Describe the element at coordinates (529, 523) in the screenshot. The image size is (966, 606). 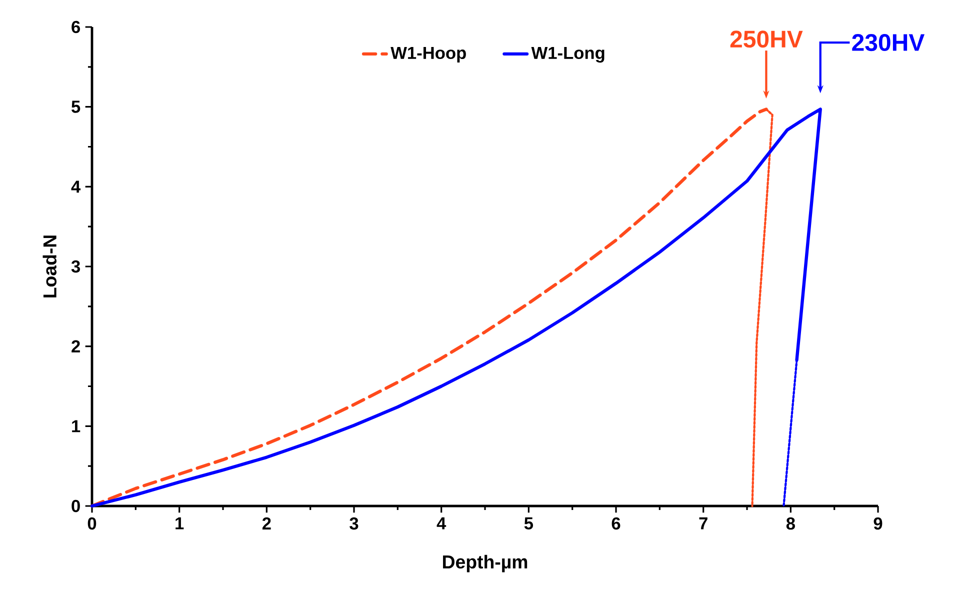
I see `x-tick-label: 5` at that location.